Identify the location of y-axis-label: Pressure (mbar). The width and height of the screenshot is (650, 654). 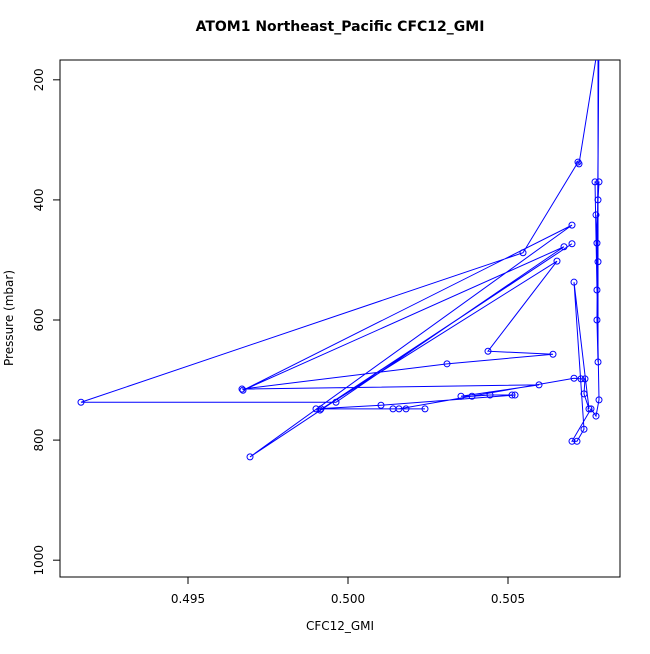
(9, 318).